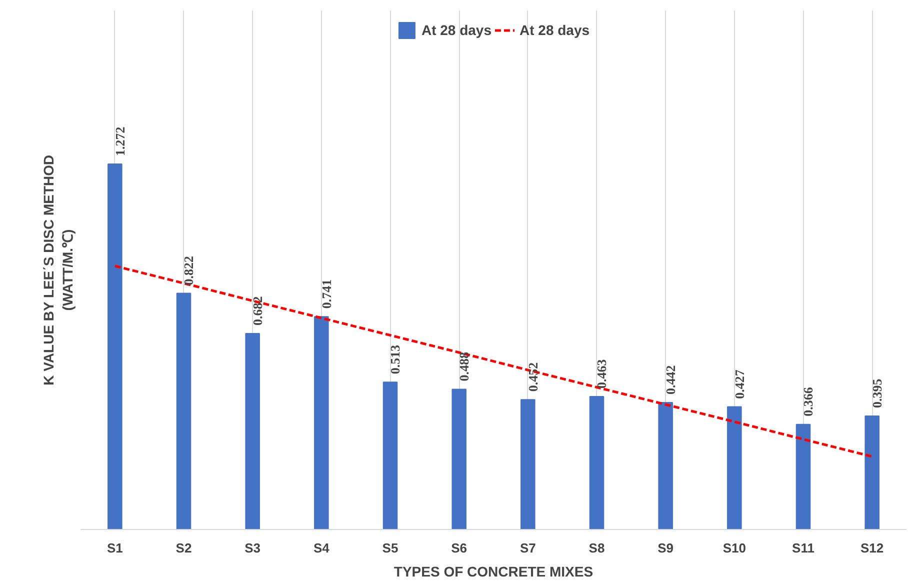  I want to click on x-tick-label: S10, so click(734, 548).